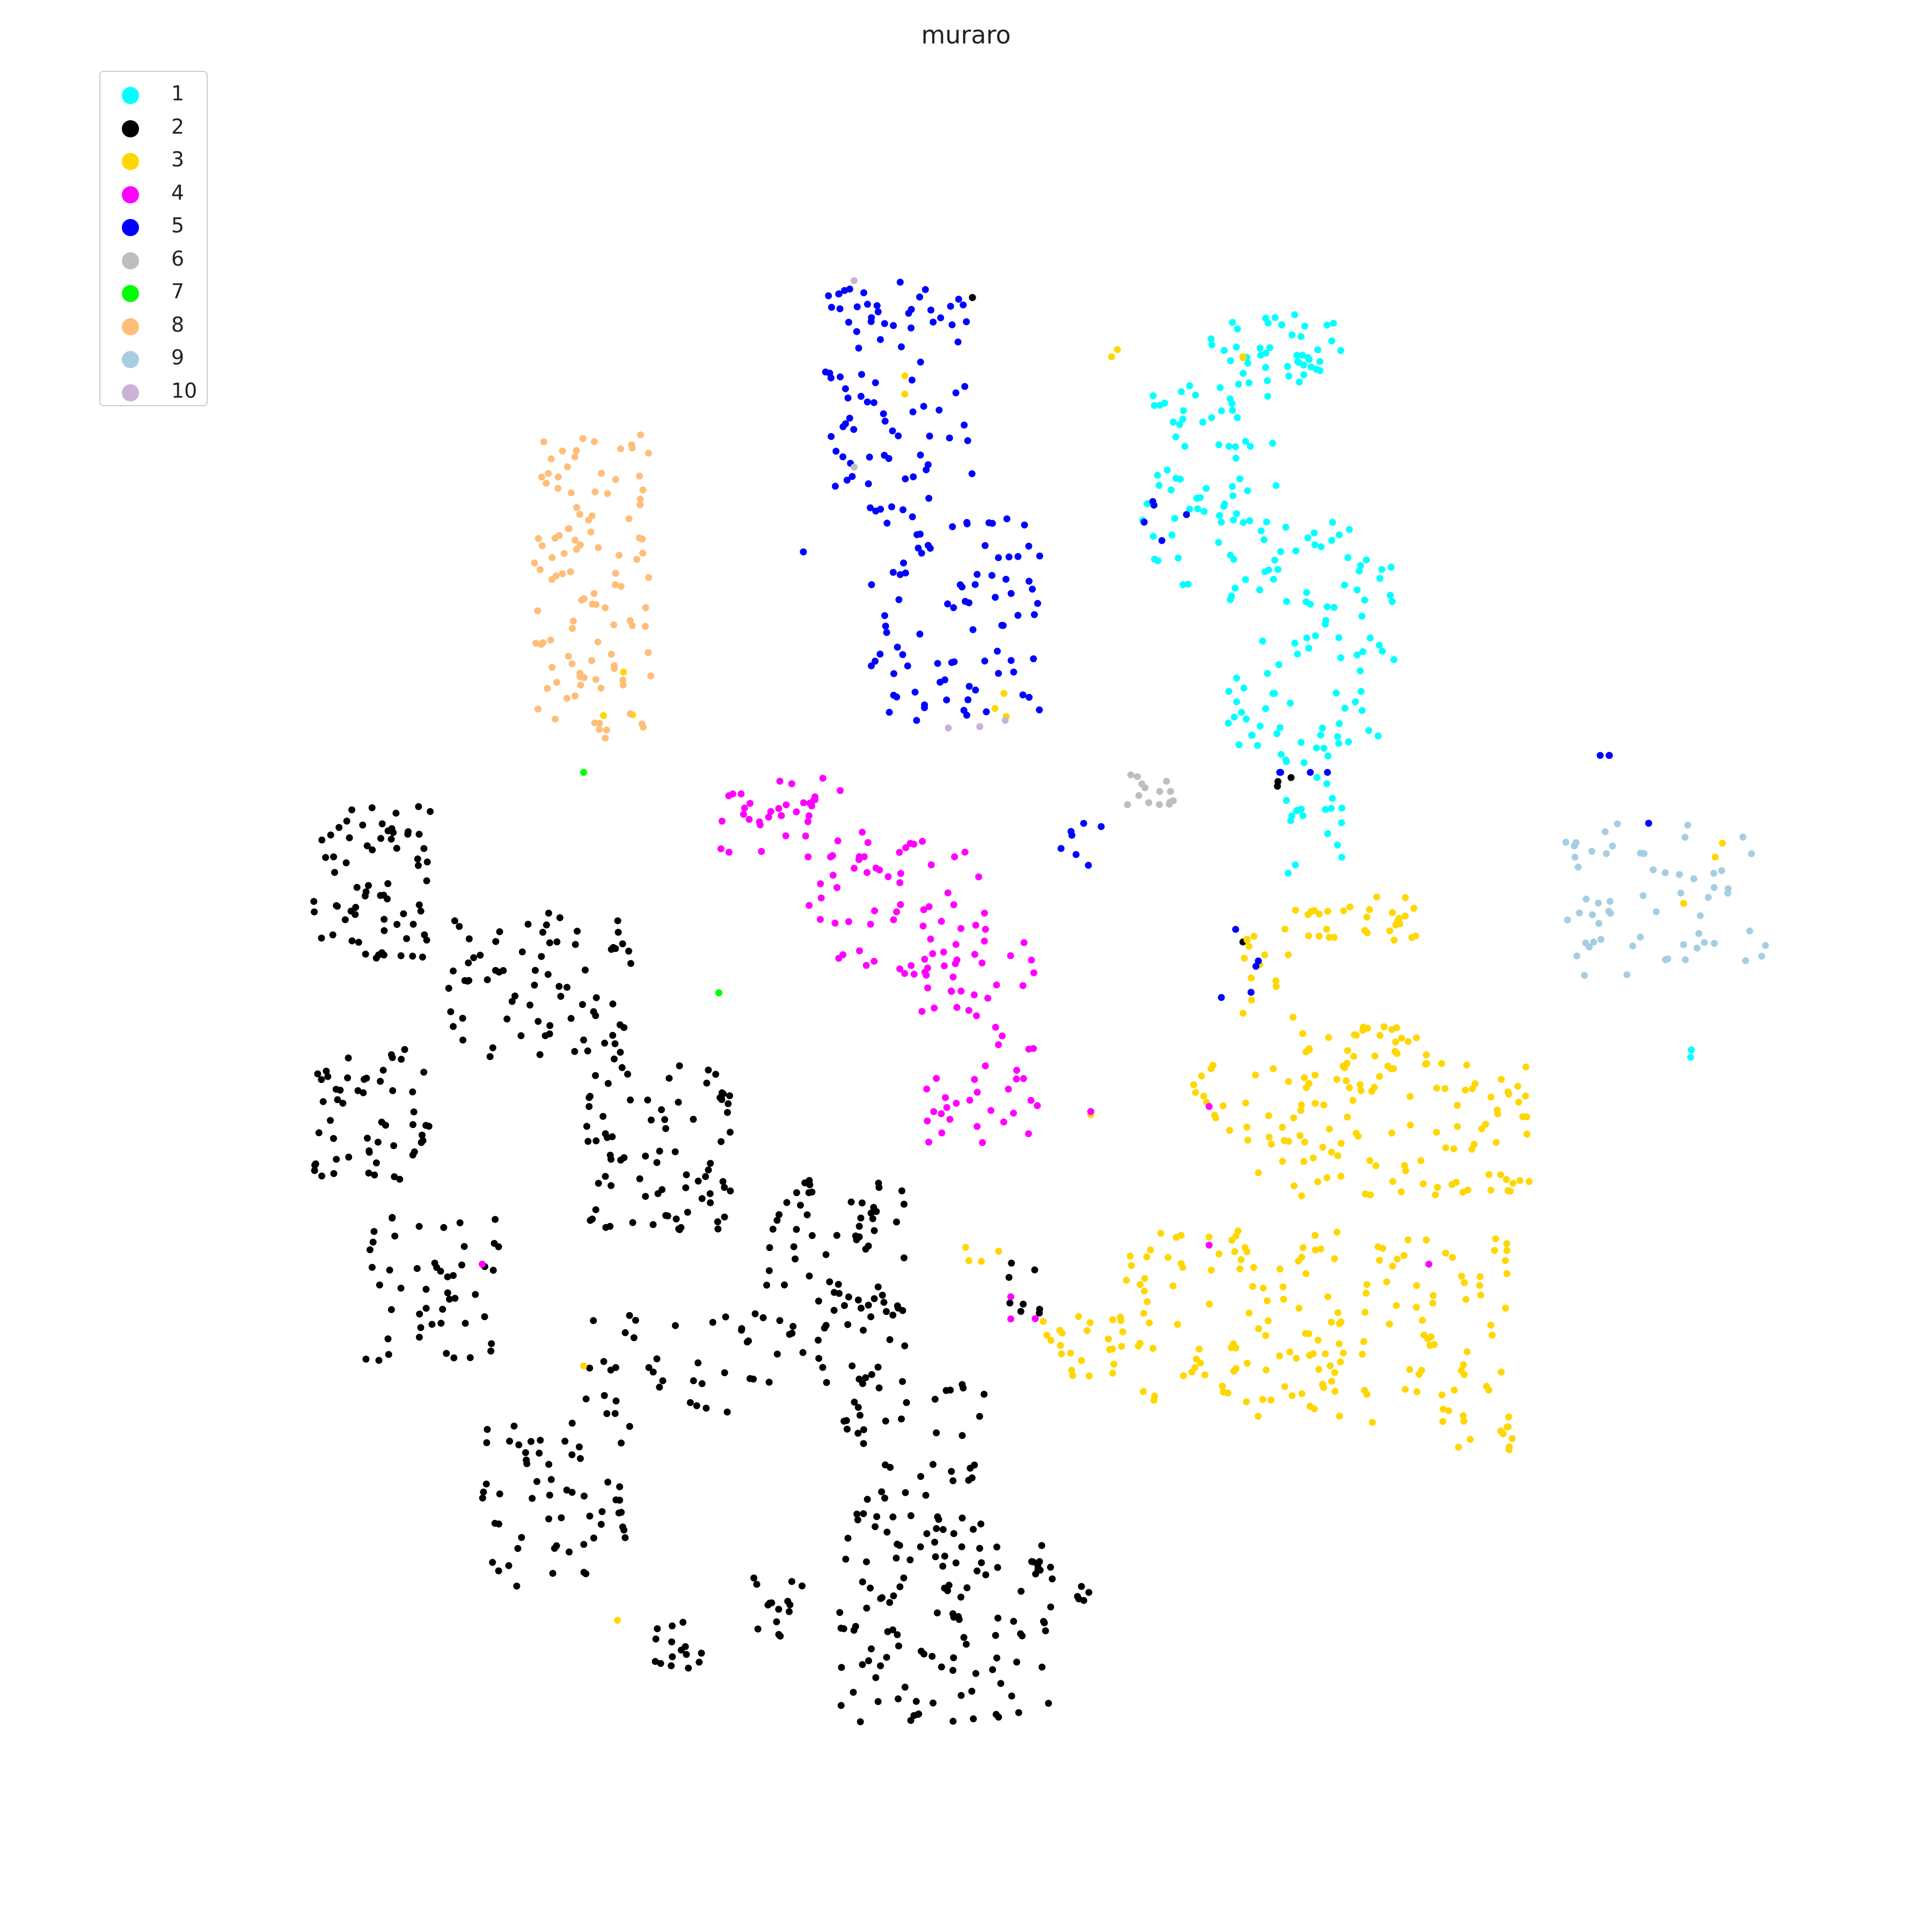 The height and width of the screenshot is (1932, 1932). Describe the element at coordinates (178, 357) in the screenshot. I see `legend-label: 9` at that location.